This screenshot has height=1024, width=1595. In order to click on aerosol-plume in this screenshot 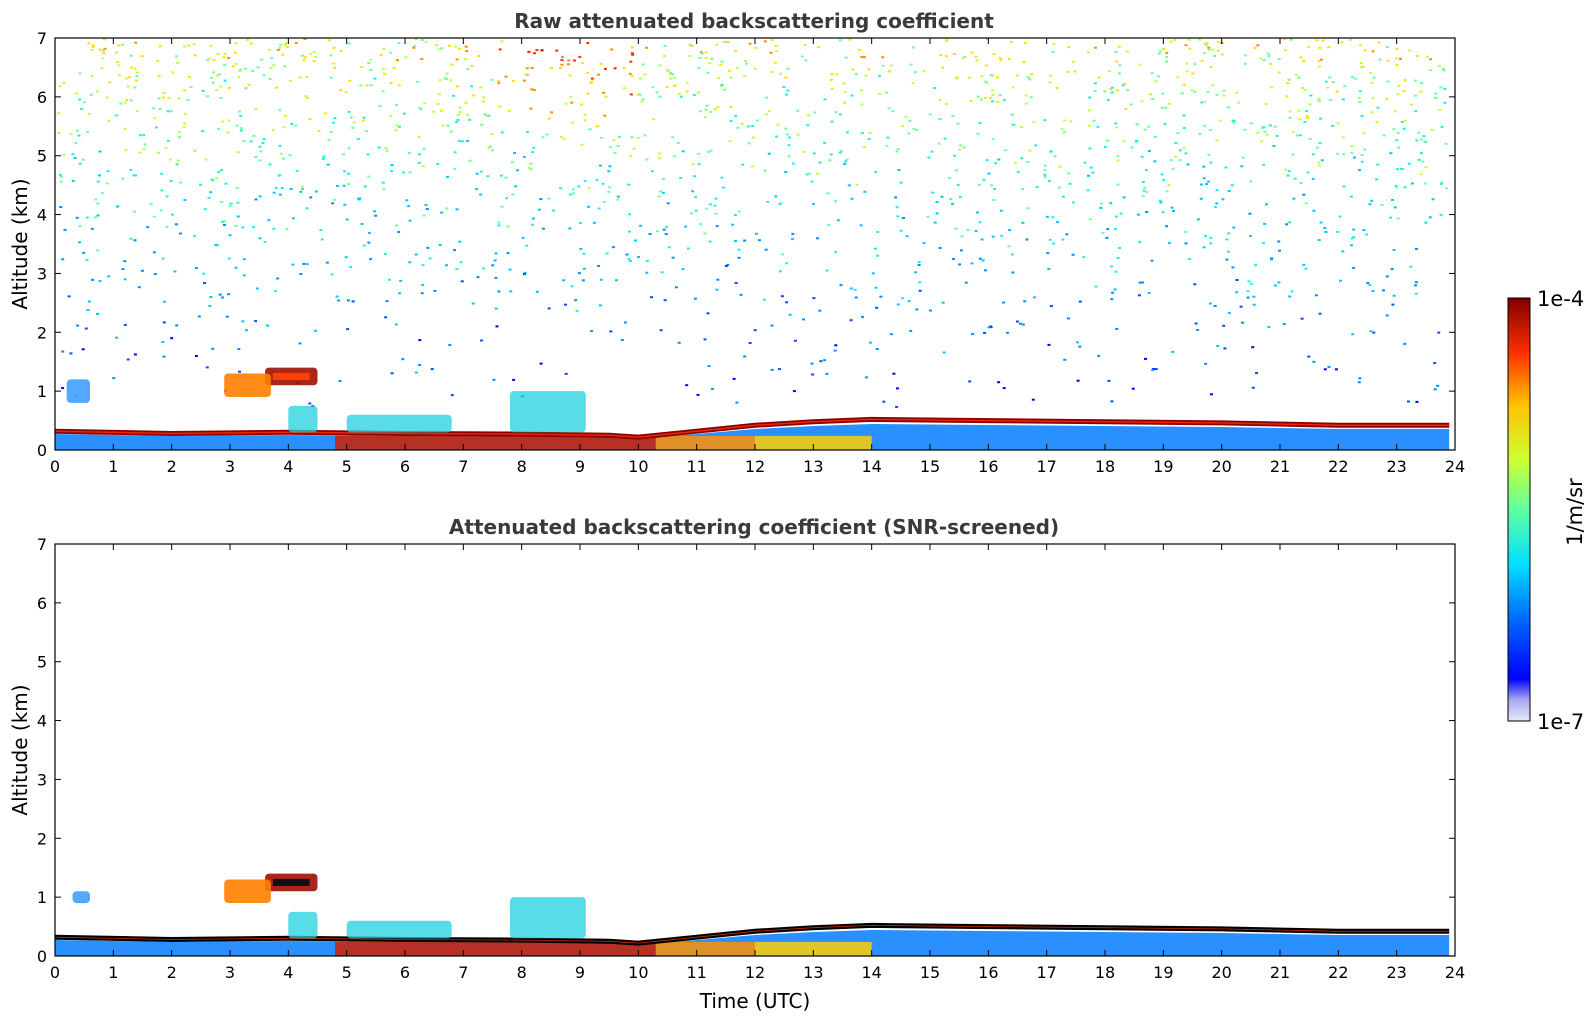, I will do `click(548, 412)`.